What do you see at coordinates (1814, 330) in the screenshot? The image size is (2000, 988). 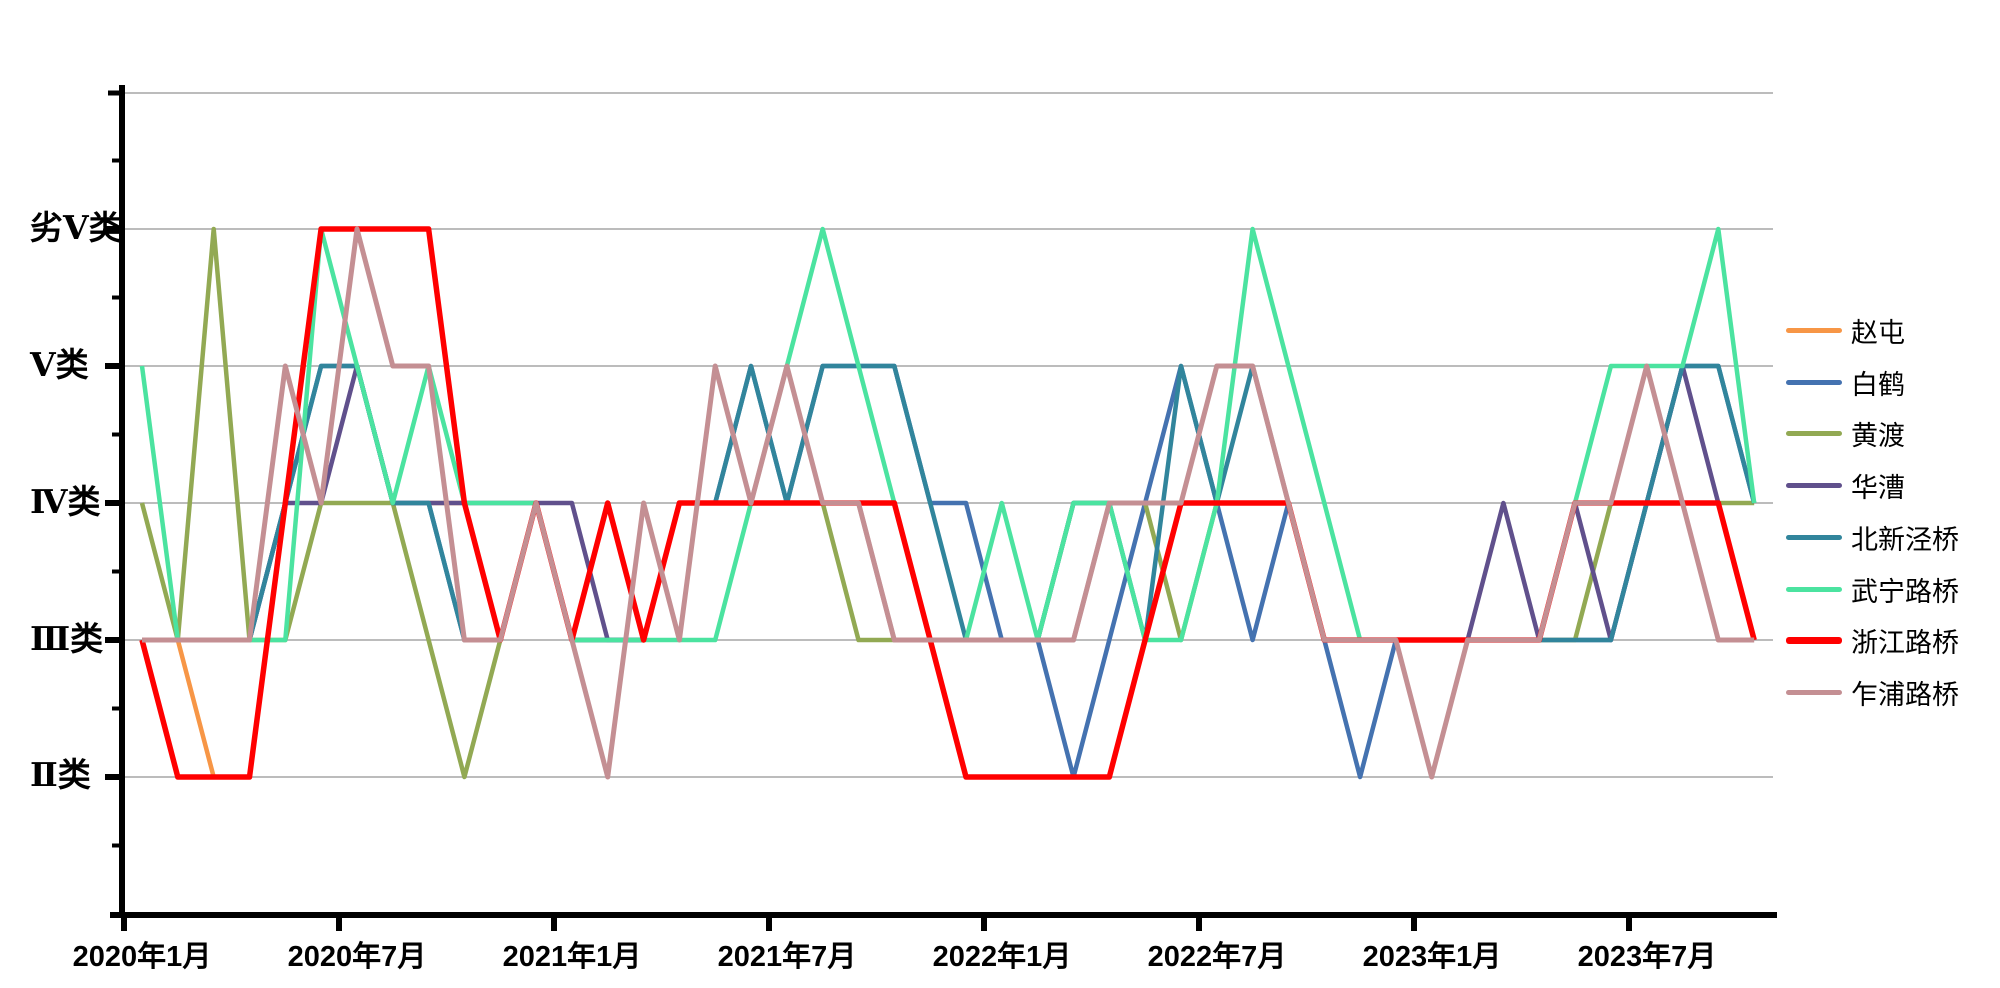 I see `legend-swatch-zhaotun` at bounding box center [1814, 330].